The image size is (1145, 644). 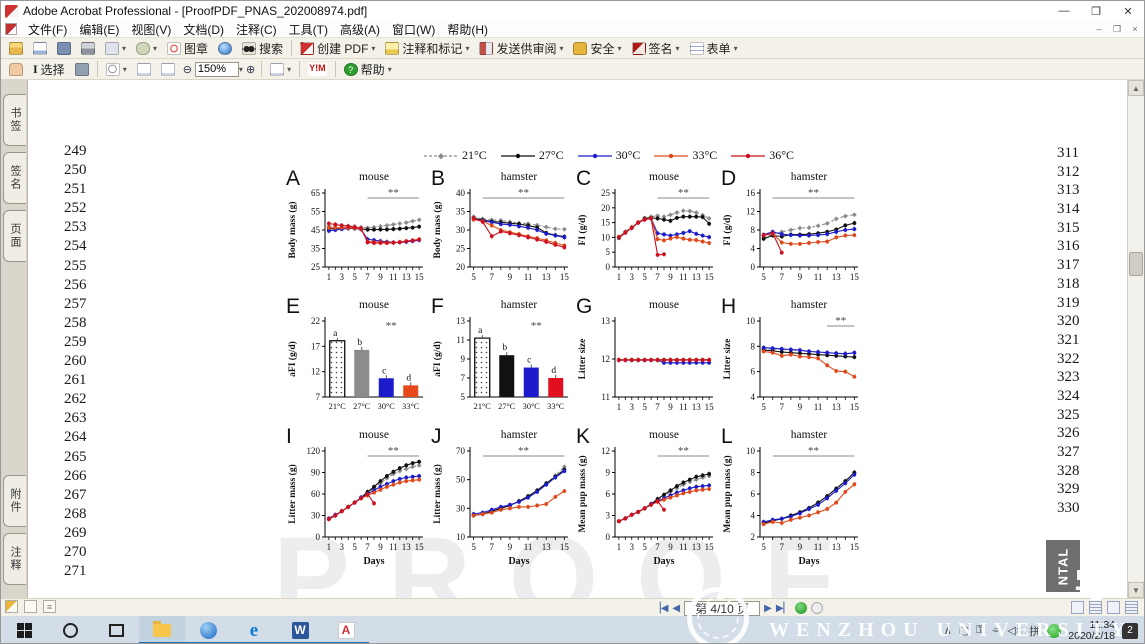 What do you see at coordinates (337, 48) in the screenshot?
I see `dropdown-acro-button: 创建 PDF ▾` at bounding box center [337, 48].